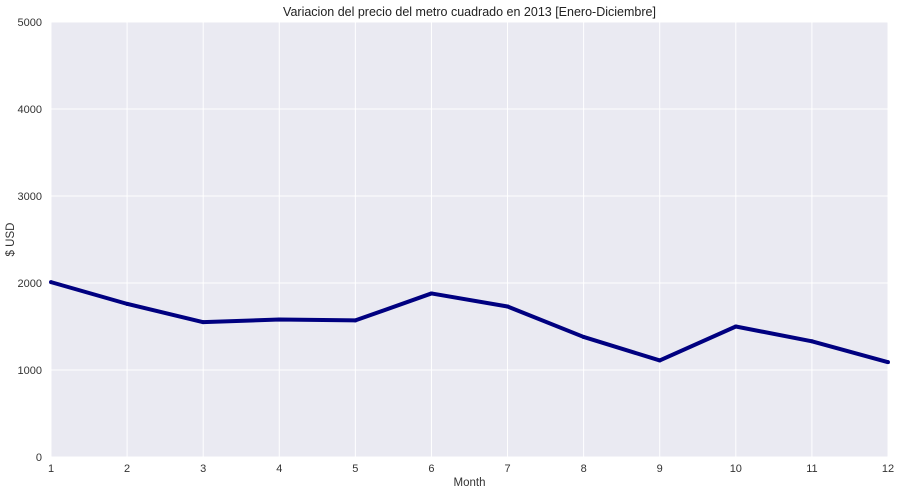 The width and height of the screenshot is (900, 495). Describe the element at coordinates (39, 458) in the screenshot. I see `y-tick-label: 0` at that location.